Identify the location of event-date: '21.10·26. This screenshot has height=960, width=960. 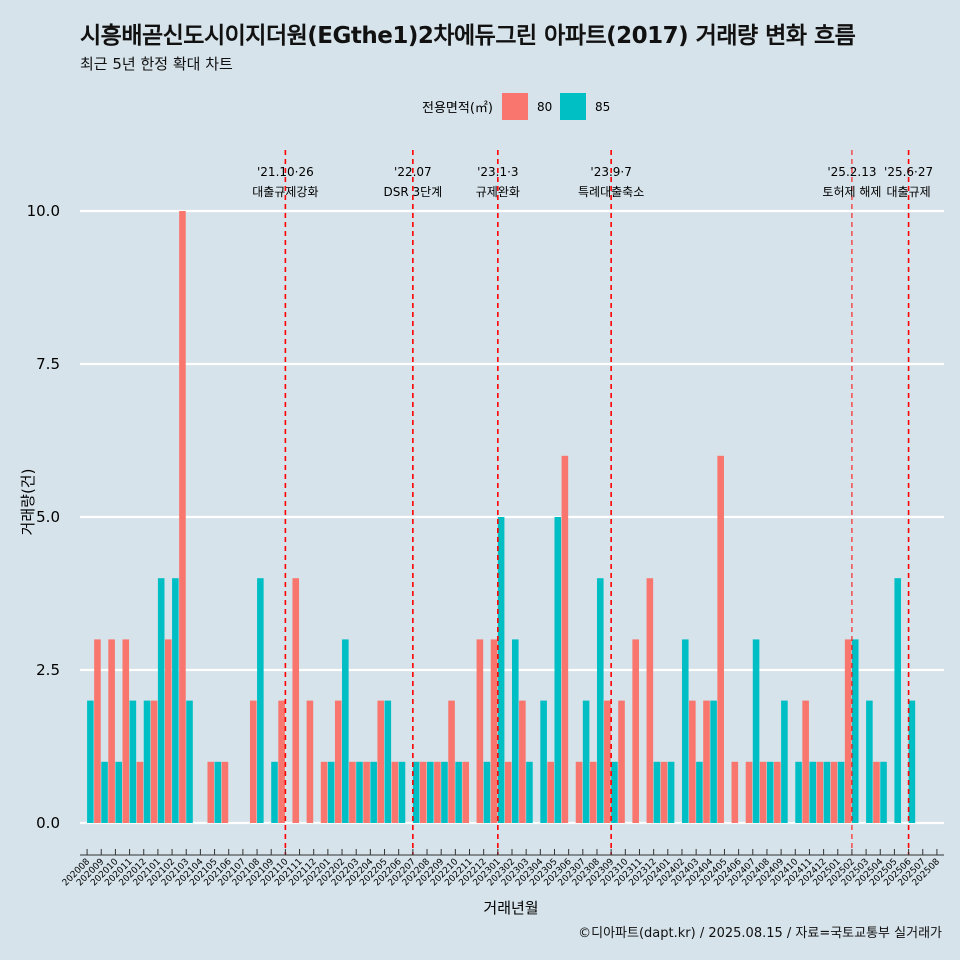
(285, 172).